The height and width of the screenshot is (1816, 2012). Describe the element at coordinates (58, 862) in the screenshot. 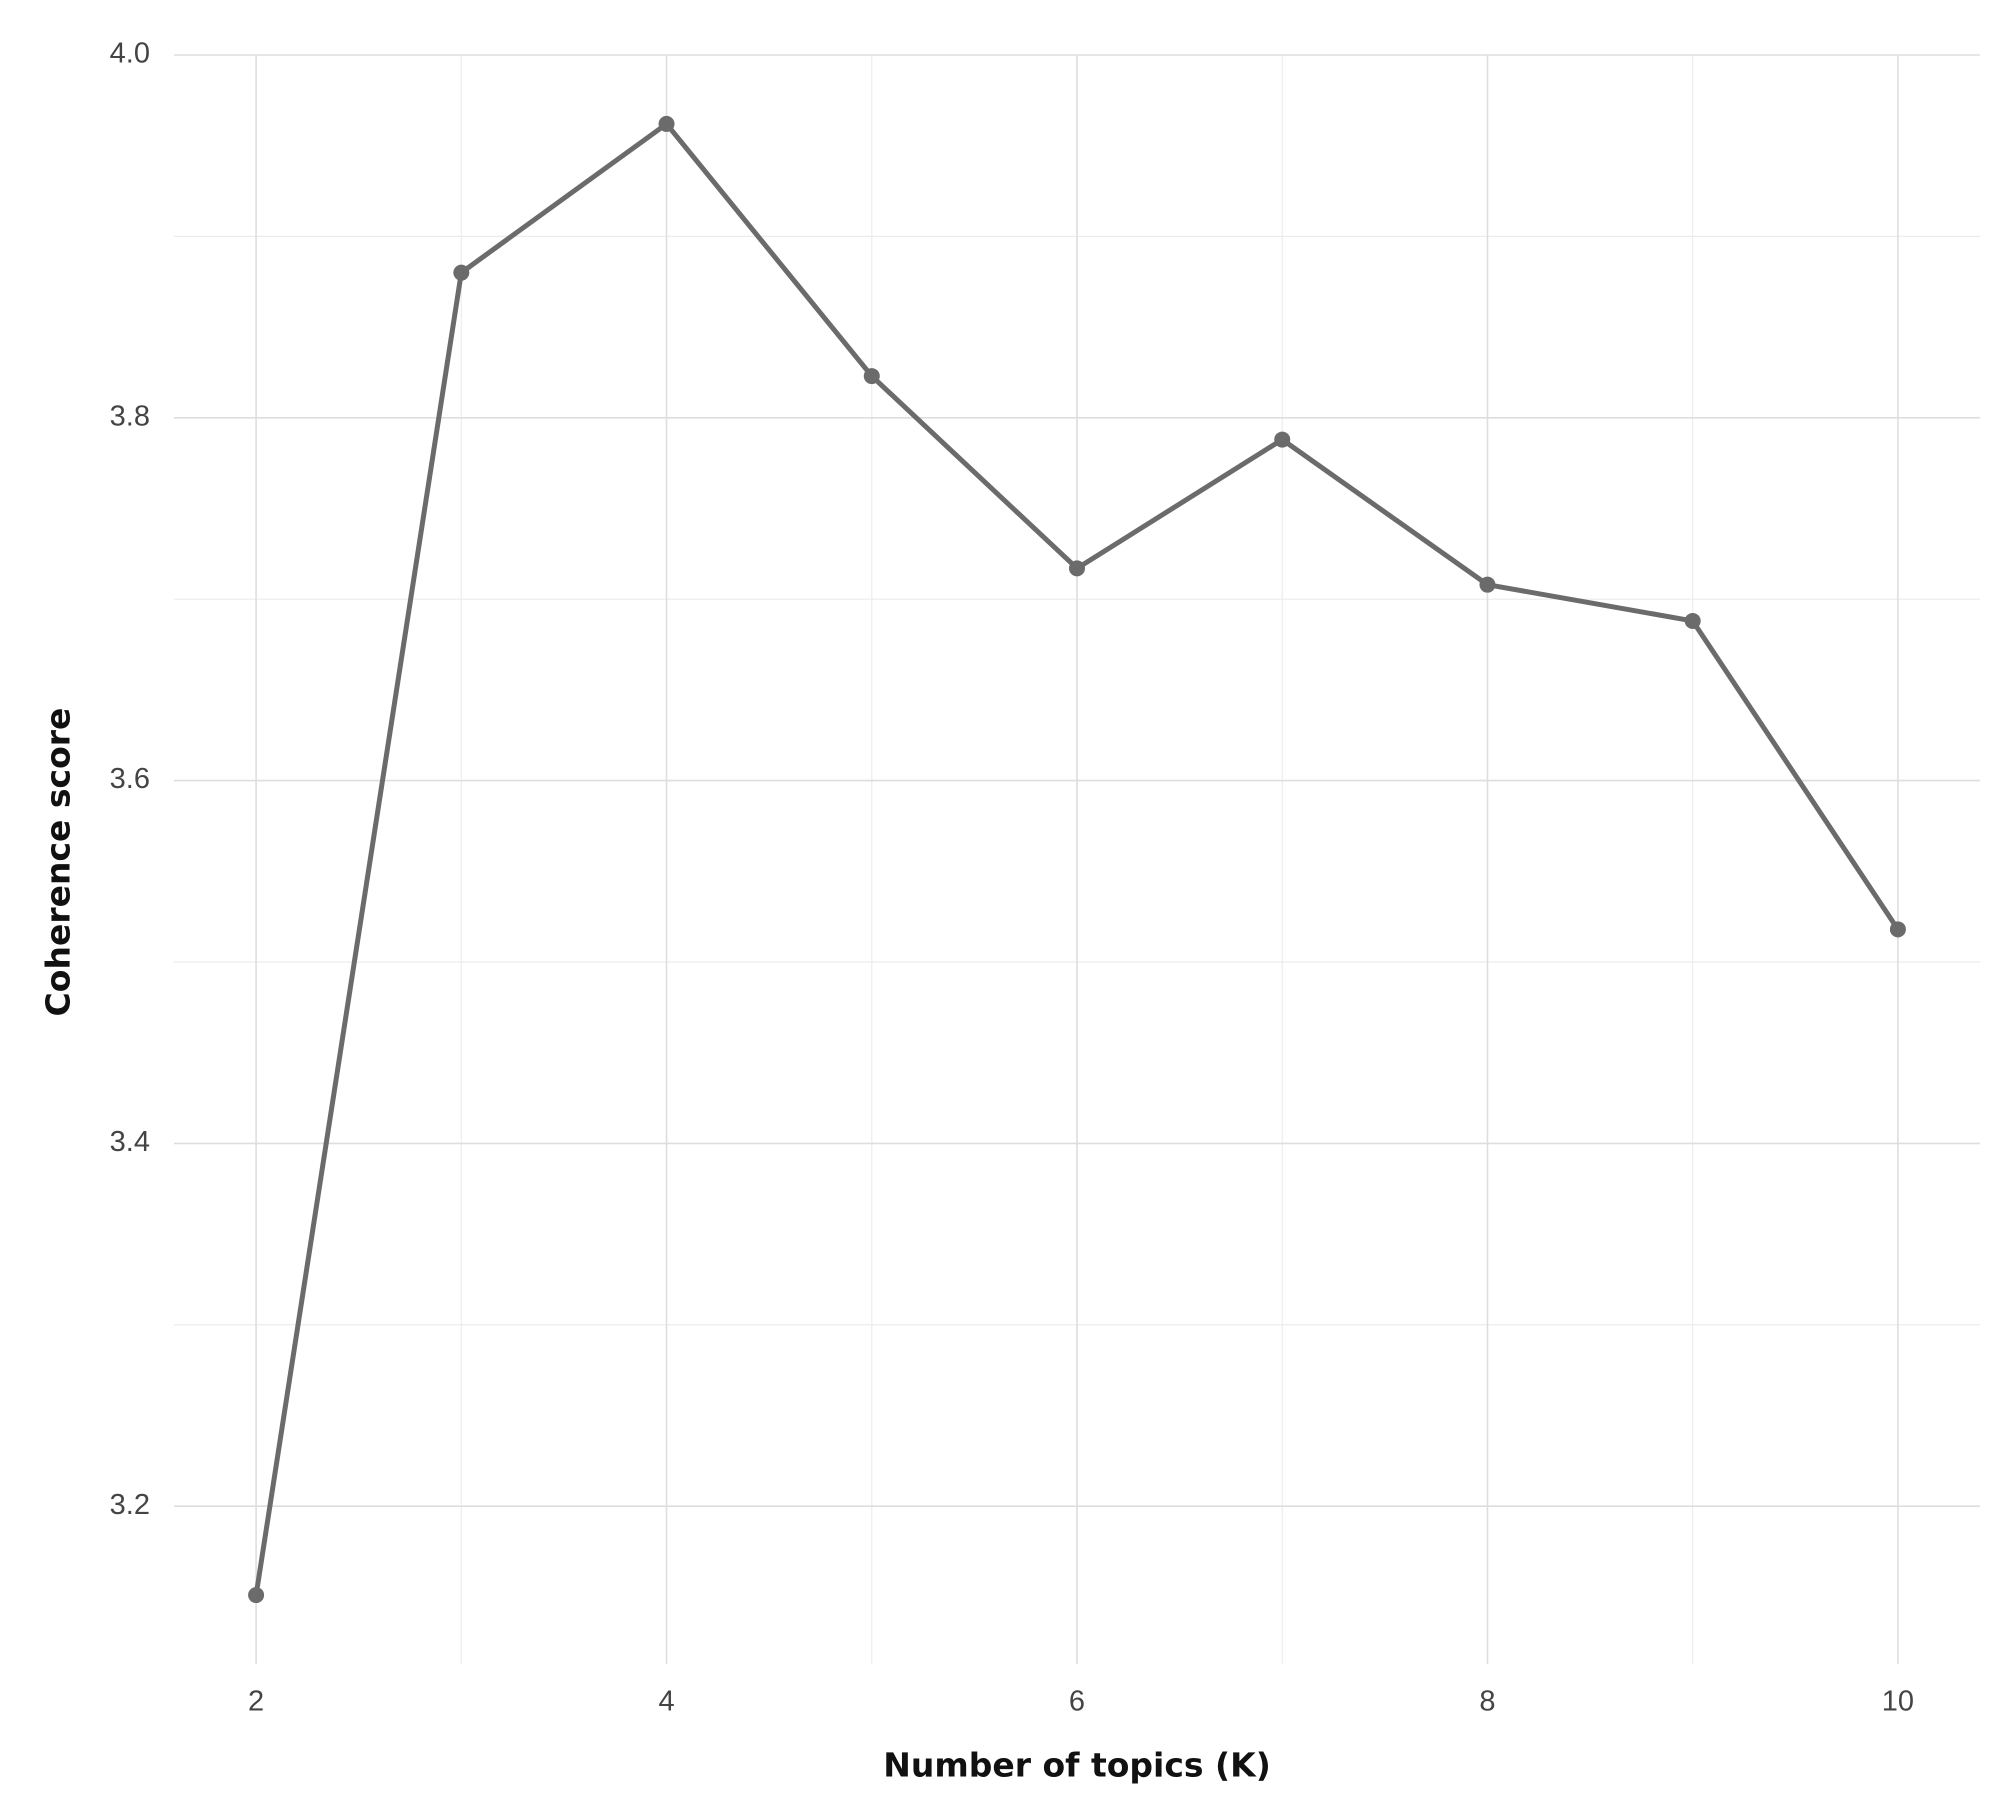

I see `y-axis-title: Coherence score` at that location.